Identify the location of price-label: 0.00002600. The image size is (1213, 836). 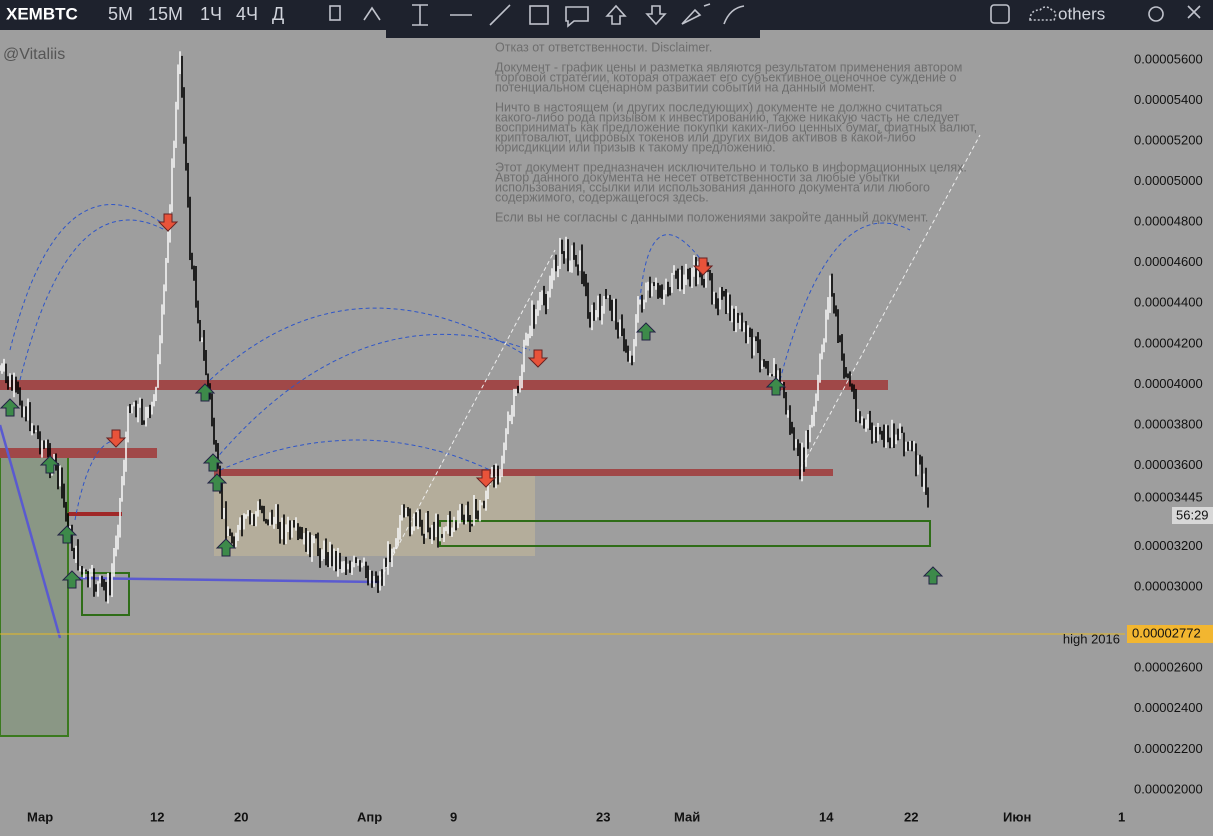
(1168, 667).